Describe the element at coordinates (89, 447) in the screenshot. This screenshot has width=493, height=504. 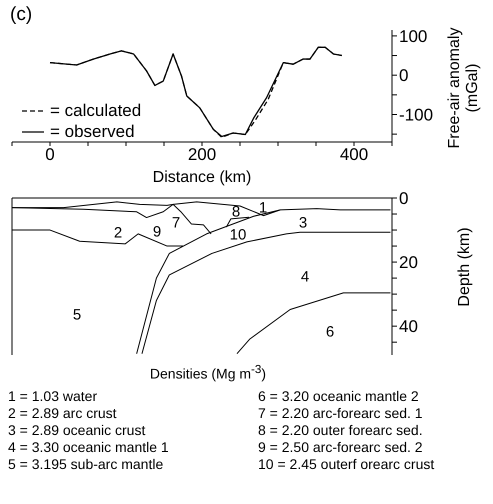
I see `text: 4 = 3.30 oceanic mantle 1` at that location.